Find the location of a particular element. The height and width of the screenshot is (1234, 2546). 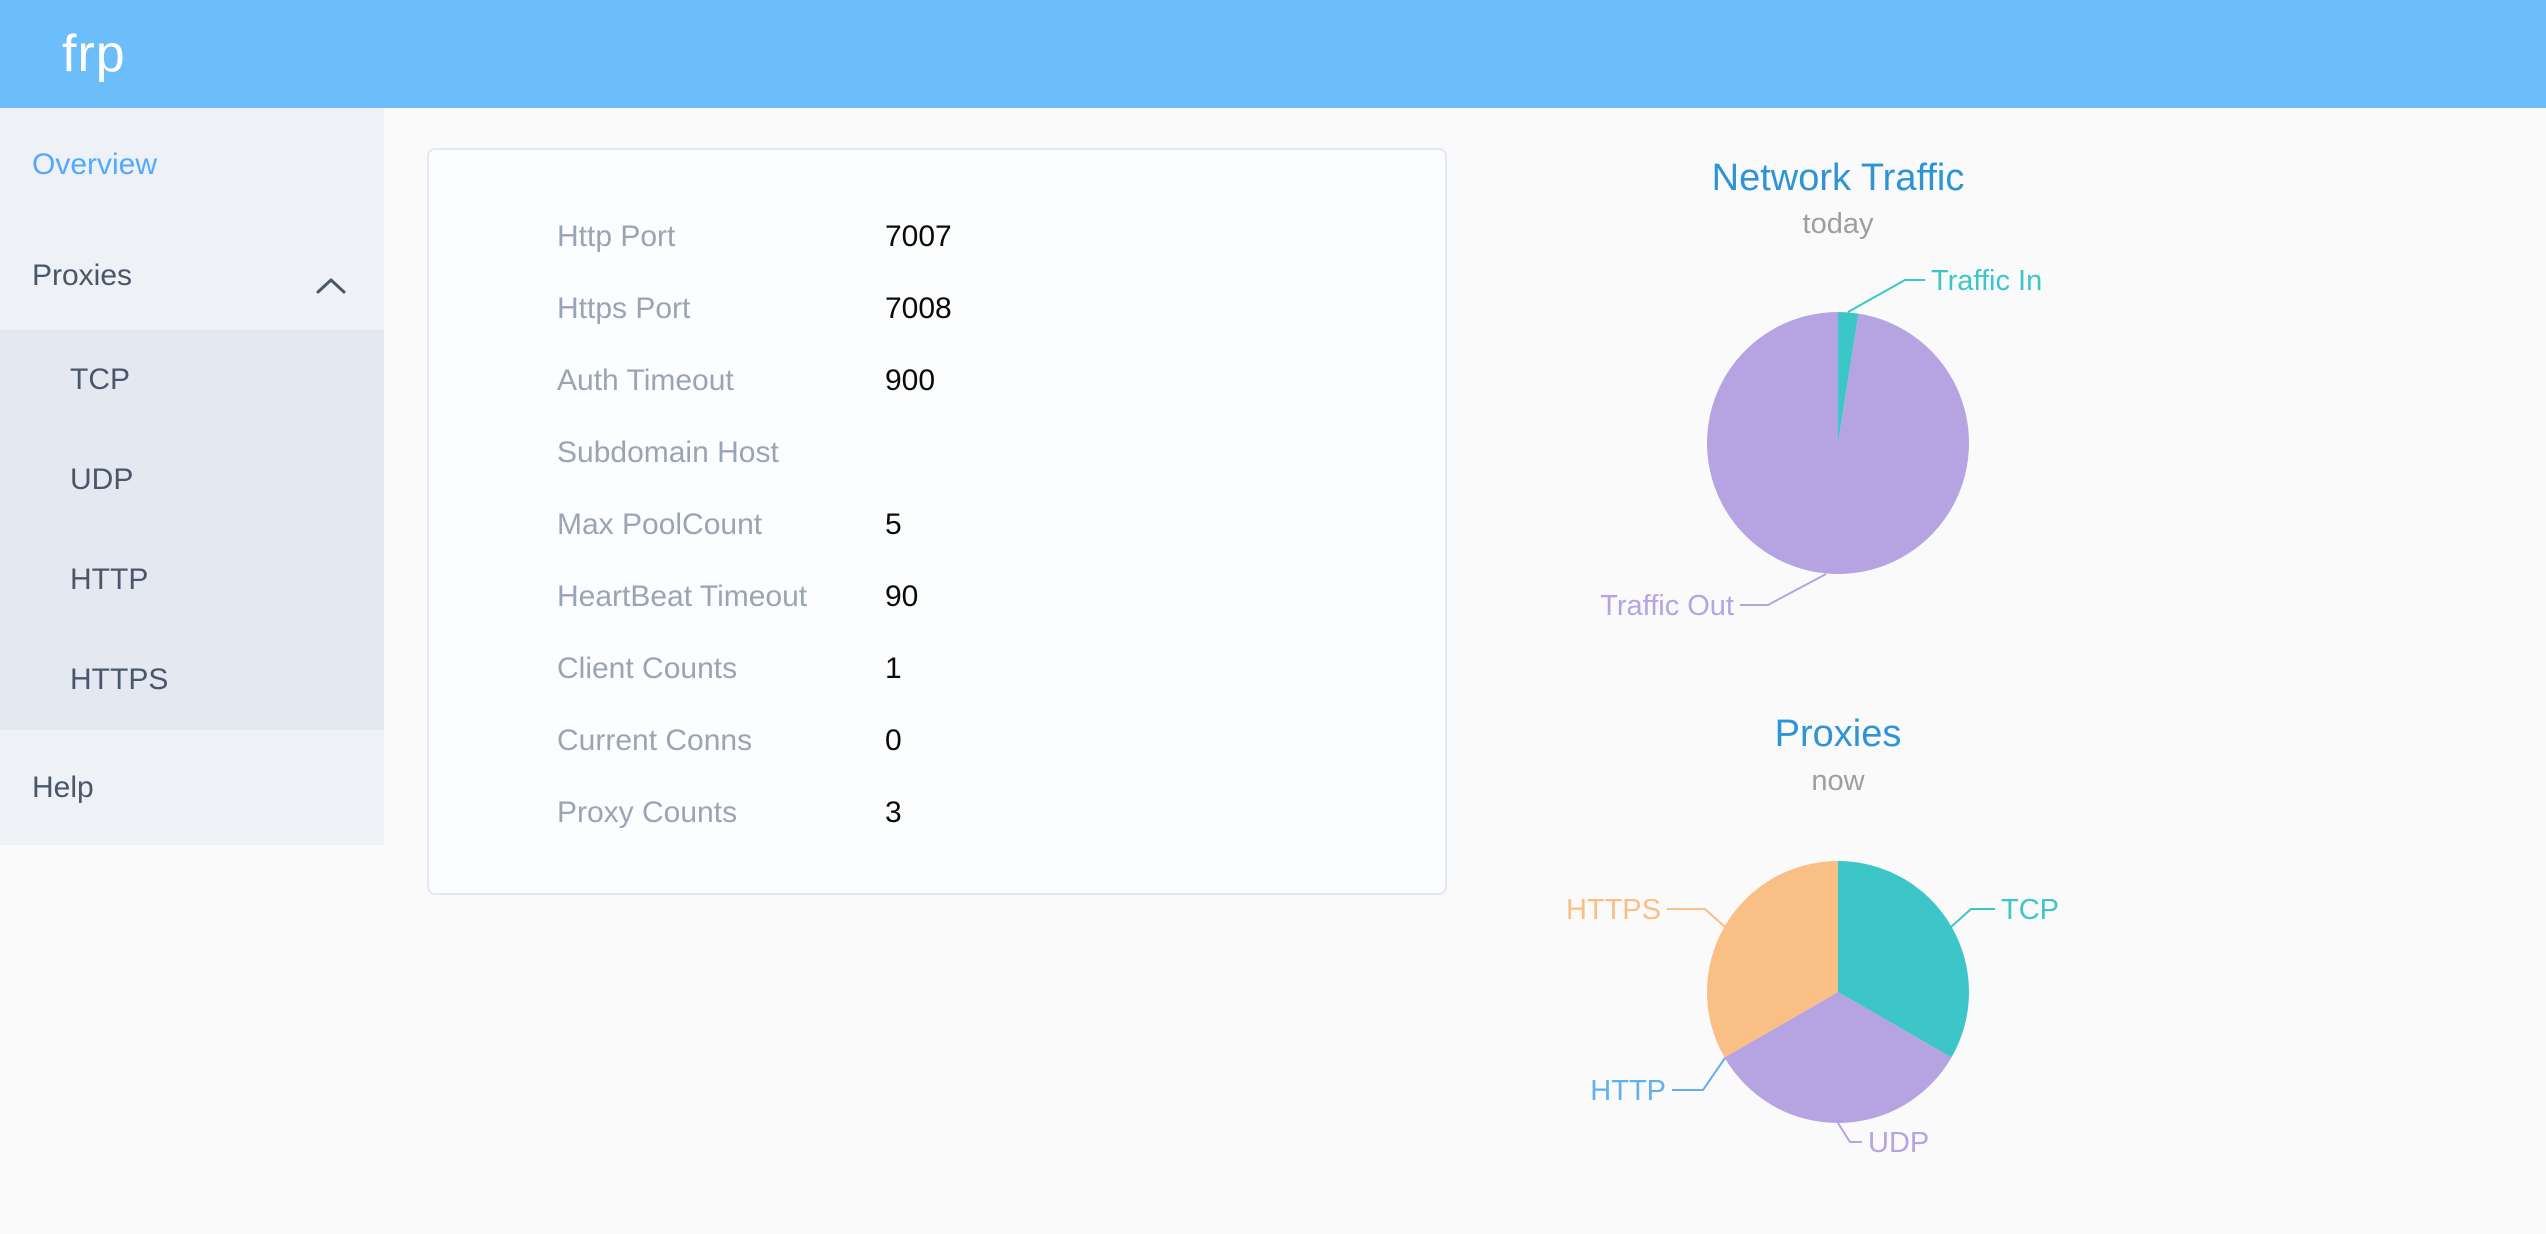

sidebar-item-https: HTTPS is located at coordinates (192, 680).